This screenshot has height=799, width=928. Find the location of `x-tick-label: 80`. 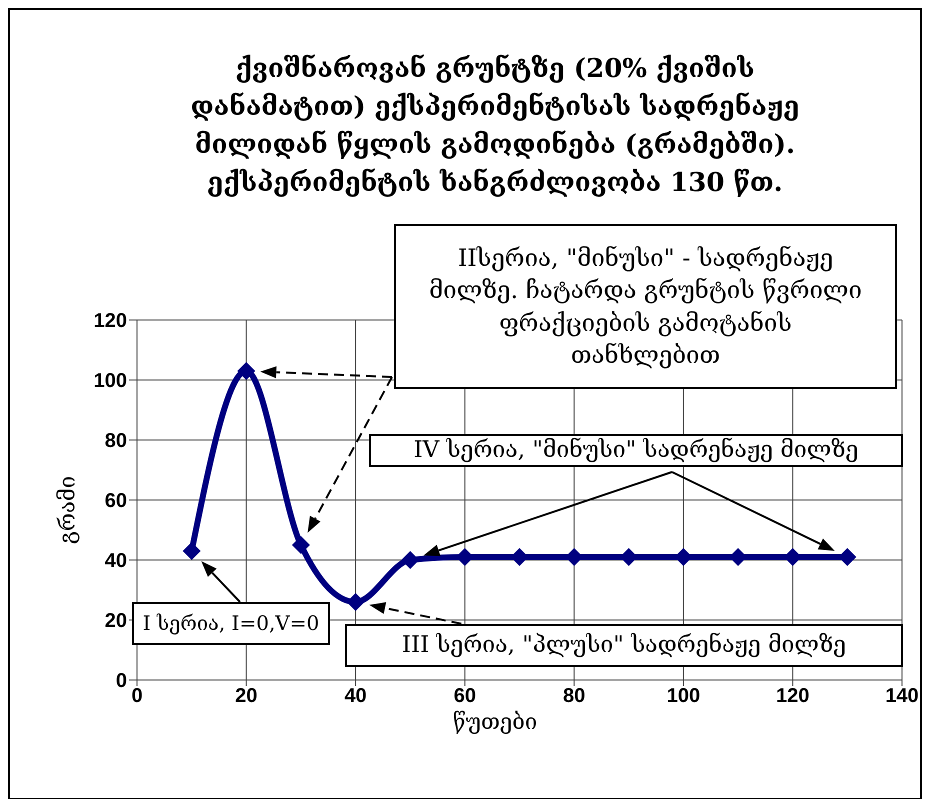

x-tick-label: 80 is located at coordinates (574, 696).